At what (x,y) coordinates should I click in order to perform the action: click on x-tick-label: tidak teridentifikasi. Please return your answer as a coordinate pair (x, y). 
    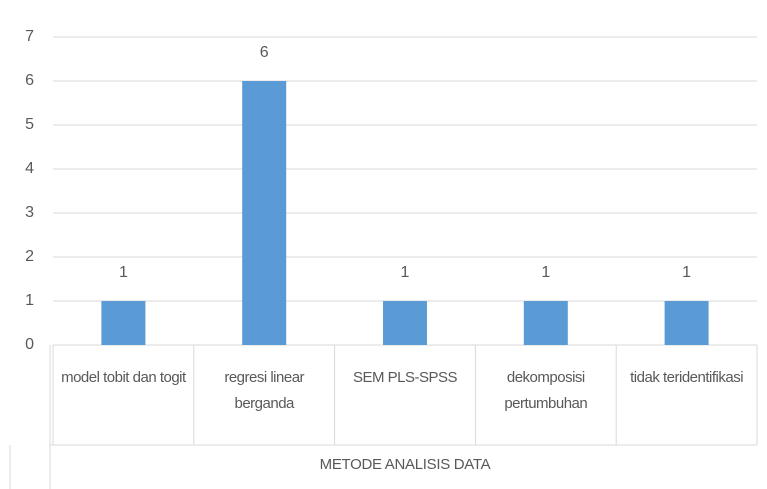
    Looking at the image, I should click on (687, 377).